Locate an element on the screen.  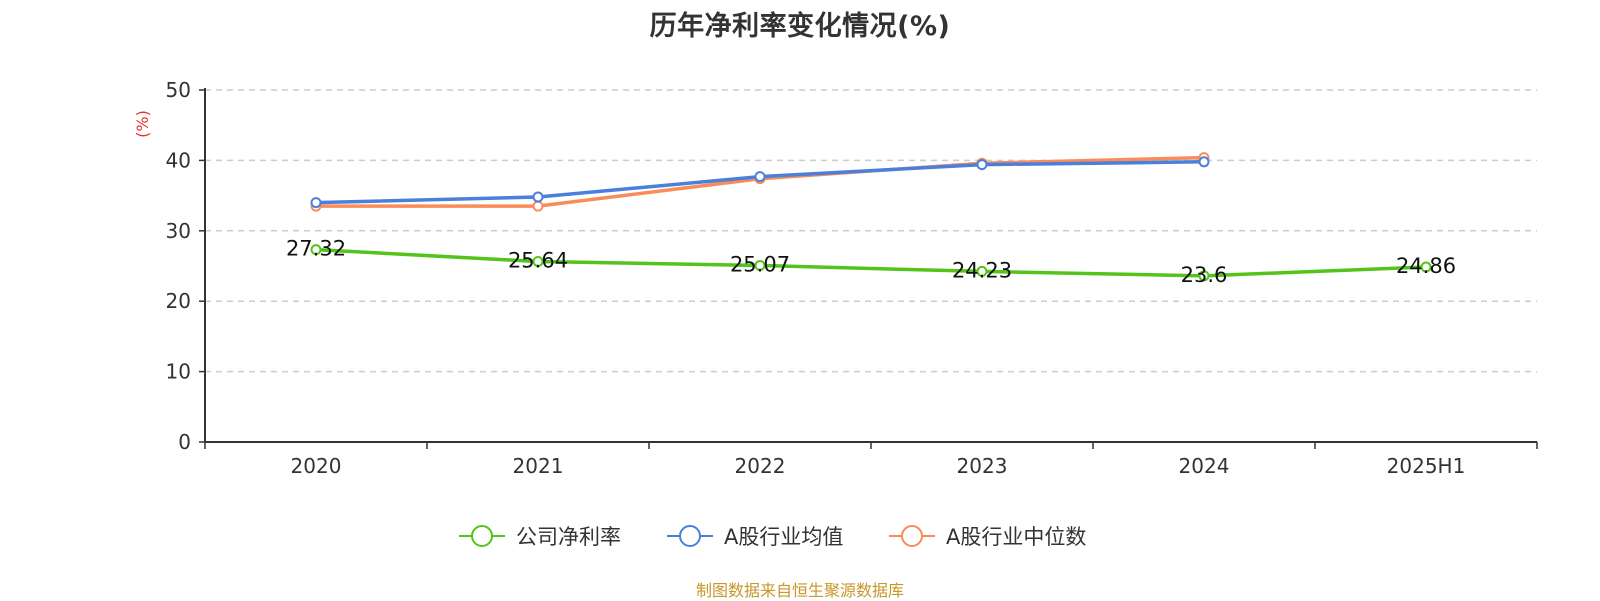
chart-title: 历年净利率变化情况(%) is located at coordinates (800, 26).